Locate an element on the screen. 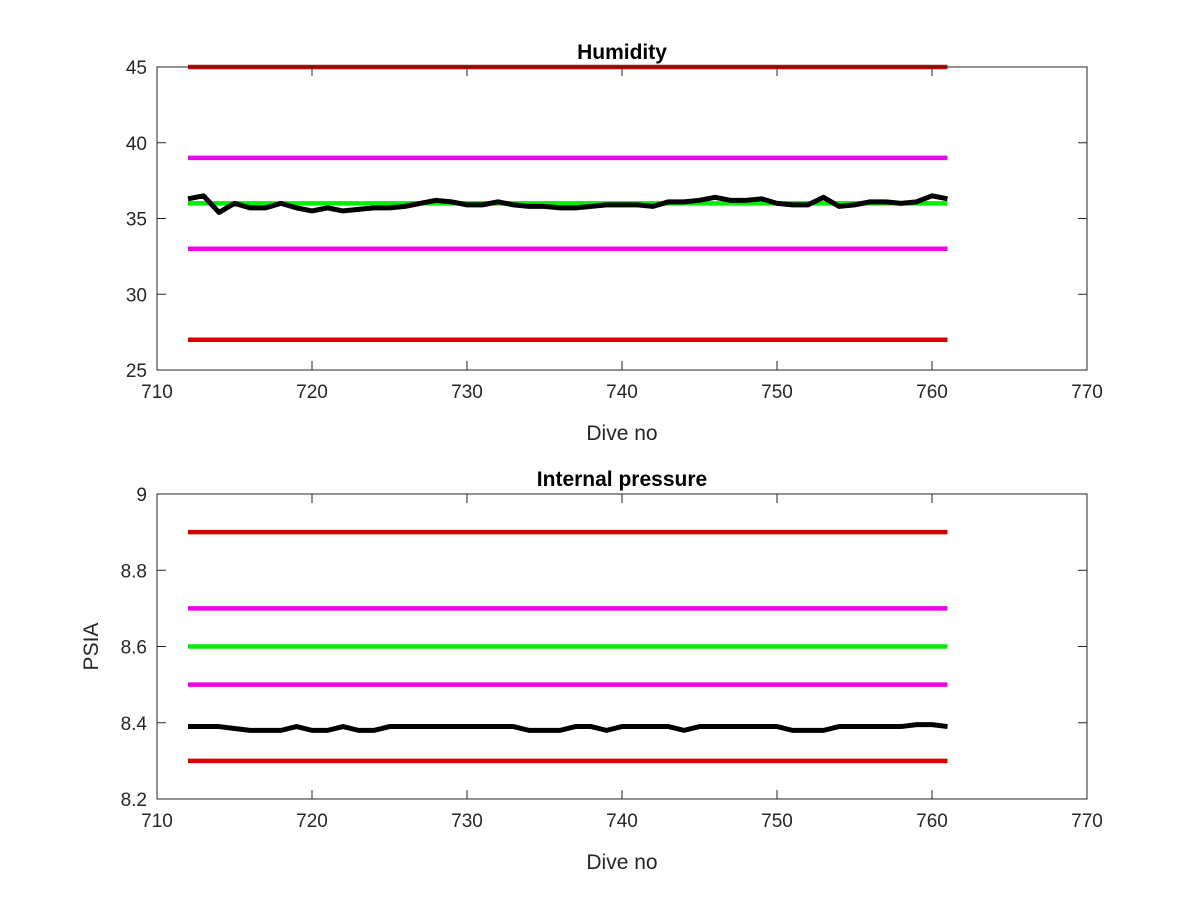 The width and height of the screenshot is (1200, 900). y-axis-label: PSIA is located at coordinates (91, 647).